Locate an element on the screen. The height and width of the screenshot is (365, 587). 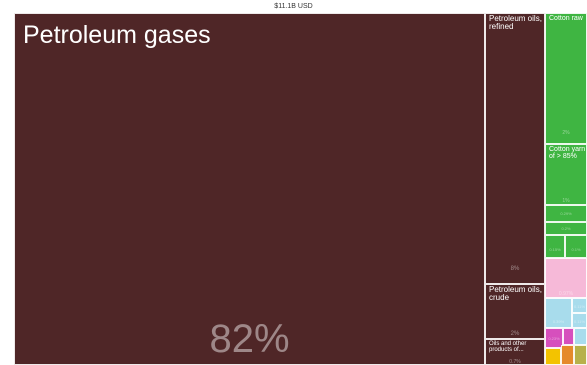
treemap-cell-share: 0.97% is located at coordinates (566, 294).